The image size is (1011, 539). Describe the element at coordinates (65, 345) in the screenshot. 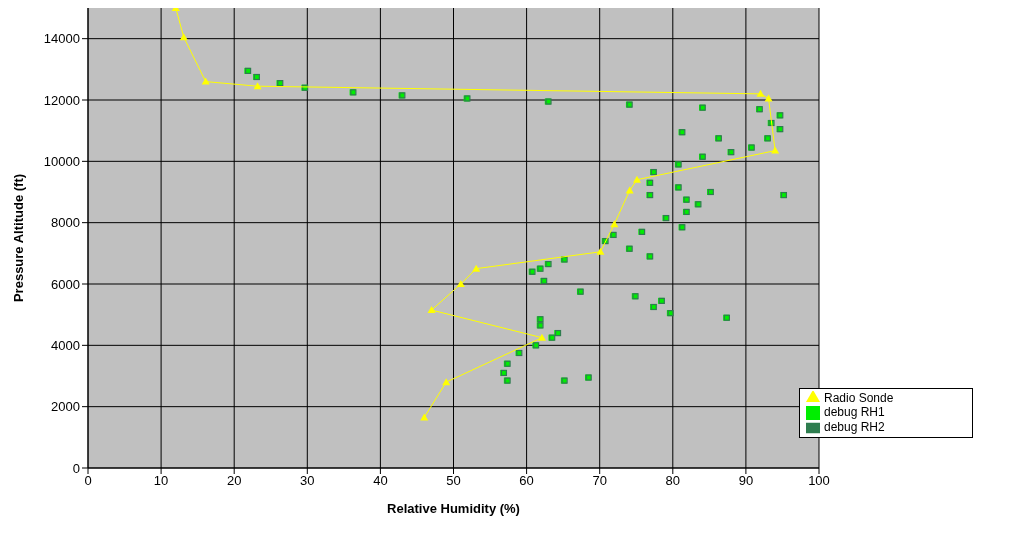

I see `y-tick-label: 4000` at that location.